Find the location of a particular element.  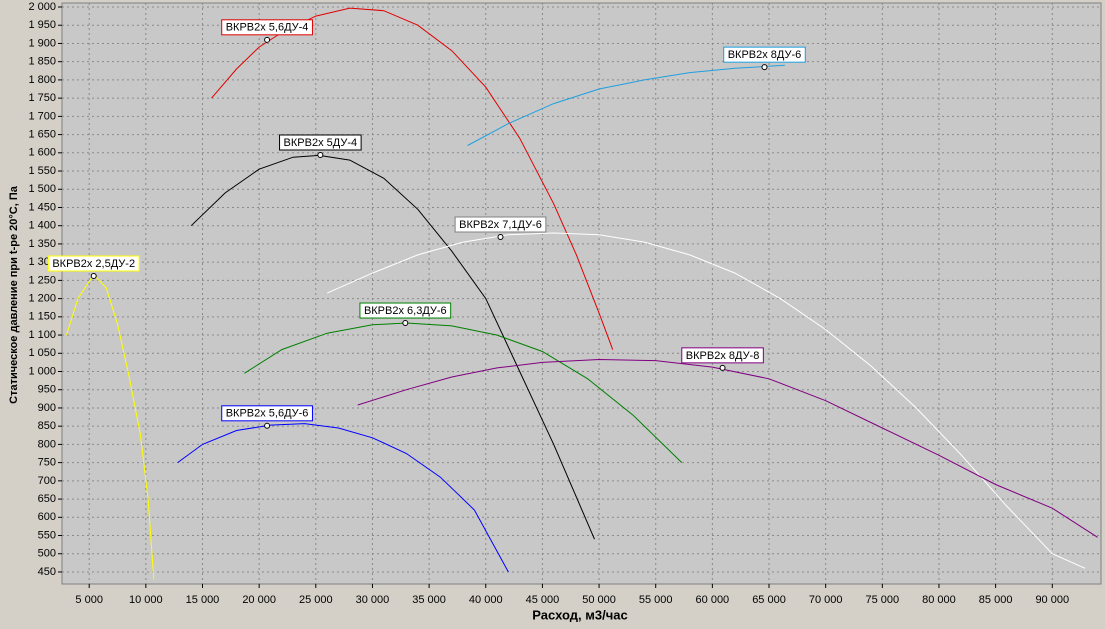

y-tick-label: 900 is located at coordinates (47, 408).